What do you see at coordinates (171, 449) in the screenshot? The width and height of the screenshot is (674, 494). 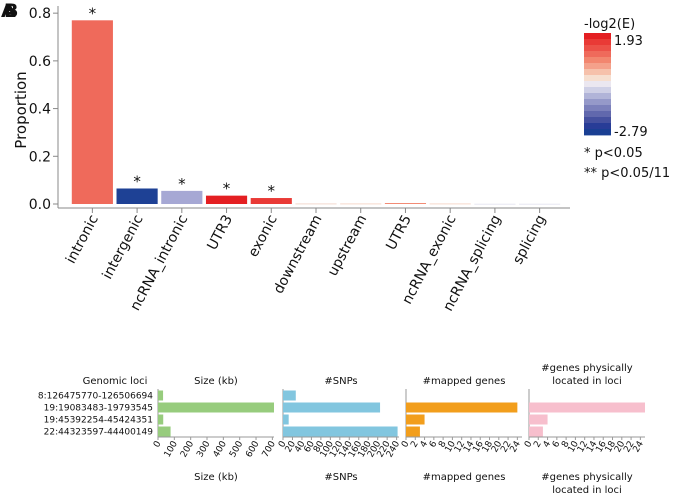 I see `panel-x-tick-label: 100` at bounding box center [171, 449].